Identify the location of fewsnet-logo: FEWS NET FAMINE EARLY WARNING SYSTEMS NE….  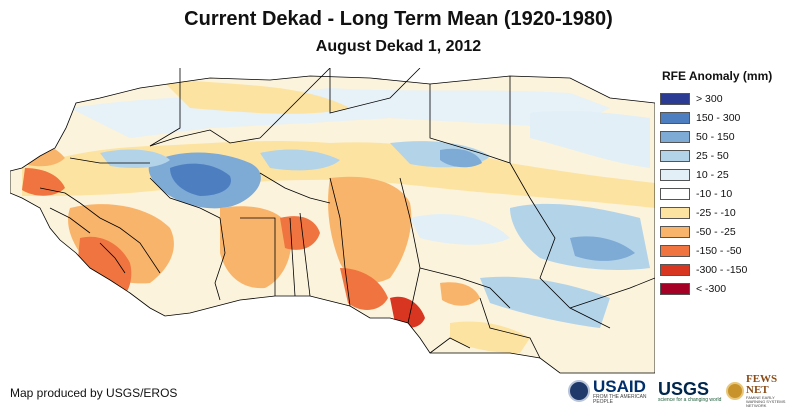
(760, 390).